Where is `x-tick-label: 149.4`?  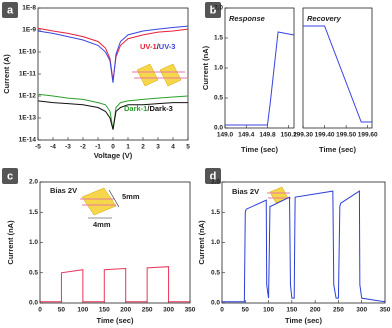 x-tick-label: 149.4 is located at coordinates (246, 135).